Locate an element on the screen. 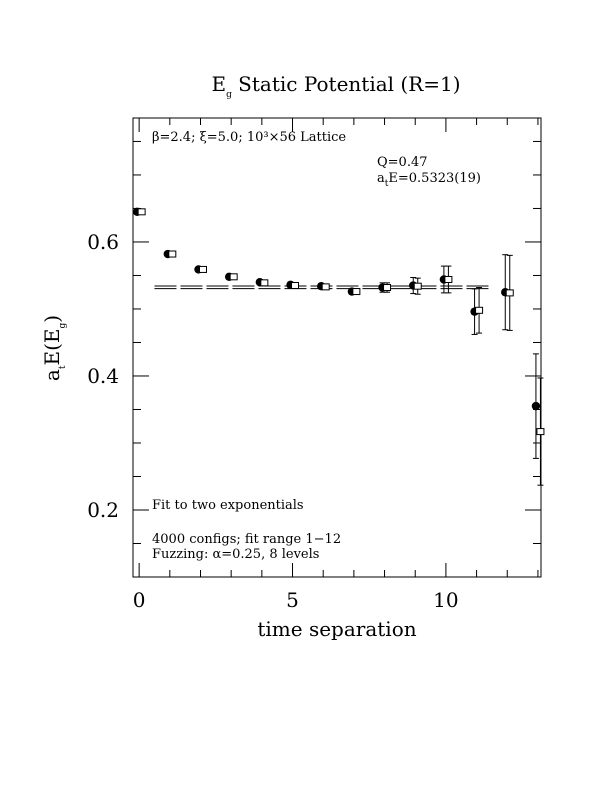 The height and width of the screenshot is (792, 612). y-tick-label: 0.2 is located at coordinates (103, 510).